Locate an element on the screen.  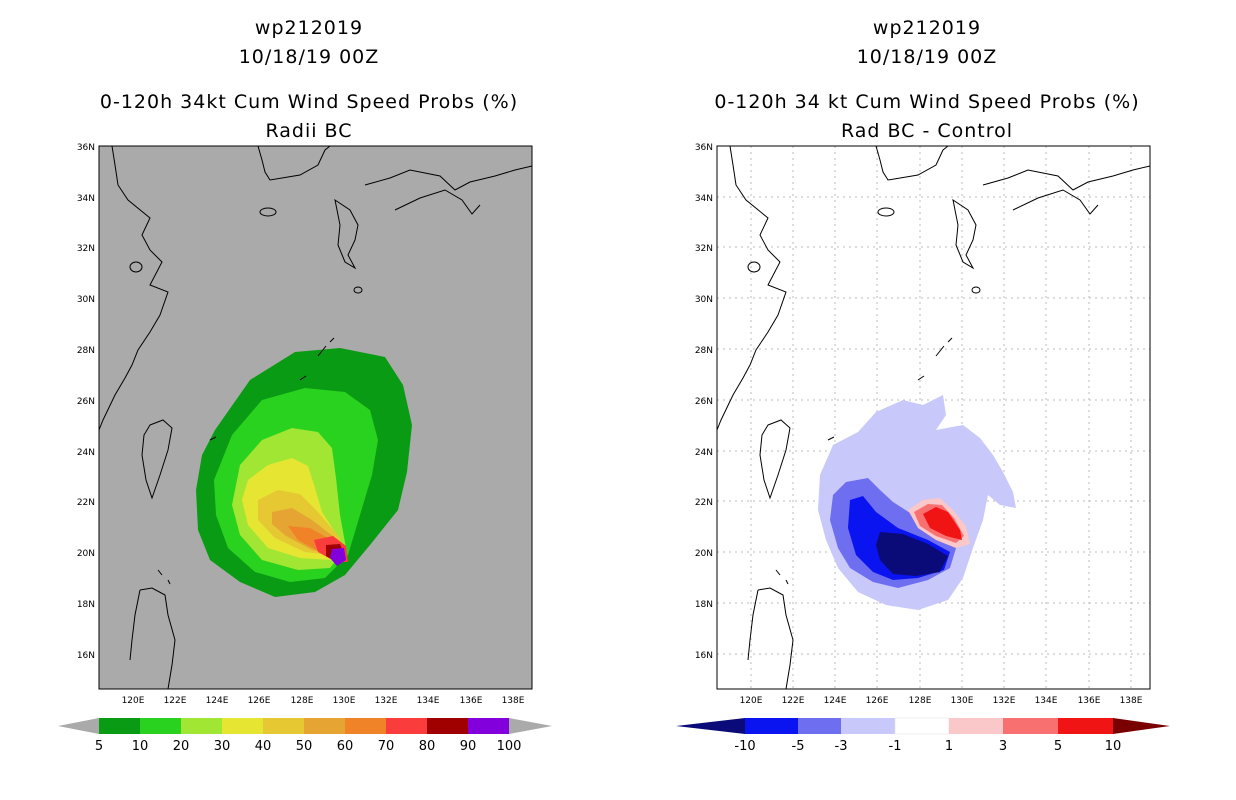
ryukyu-islands is located at coordinates (890, 389).